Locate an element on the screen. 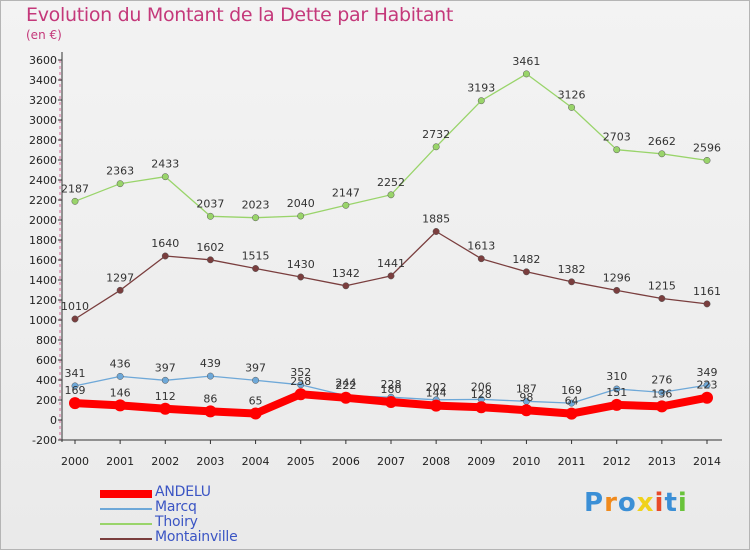 The image size is (750, 550). legend-label-thoiry: Thoiry is located at coordinates (176, 522).